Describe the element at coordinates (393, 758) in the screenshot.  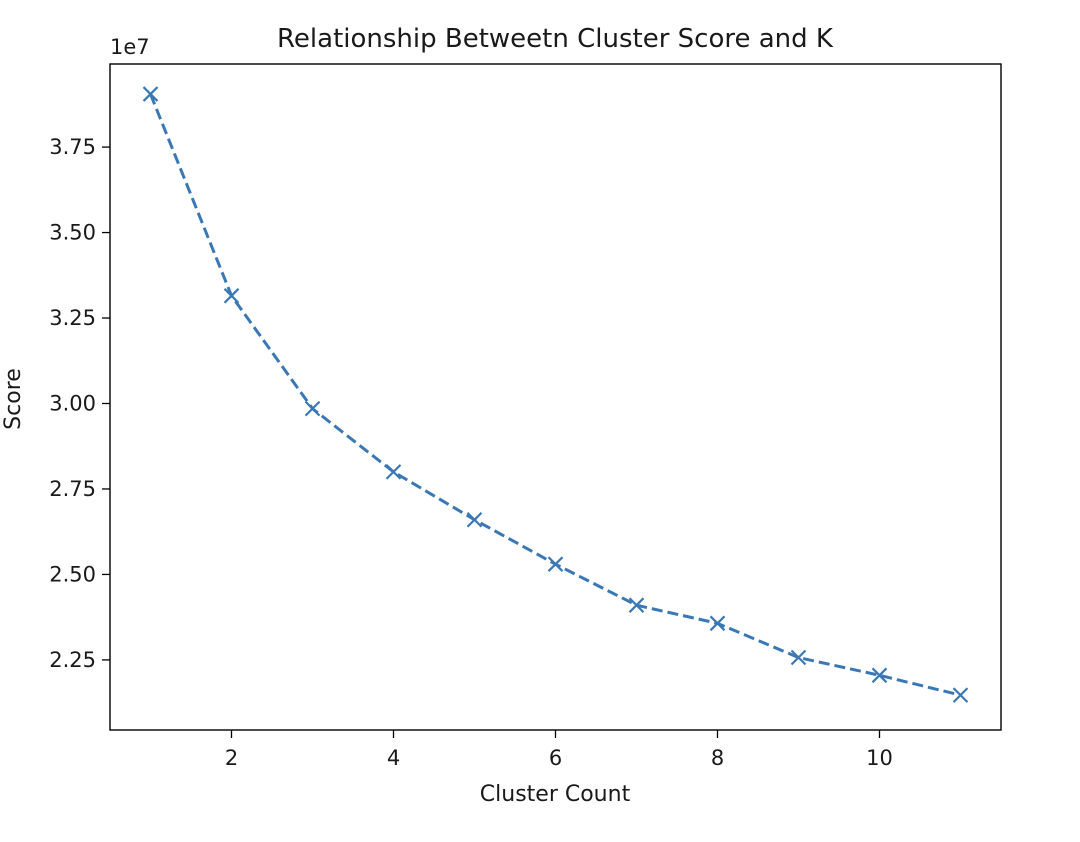
I see `x-tick-label: 4` at that location.